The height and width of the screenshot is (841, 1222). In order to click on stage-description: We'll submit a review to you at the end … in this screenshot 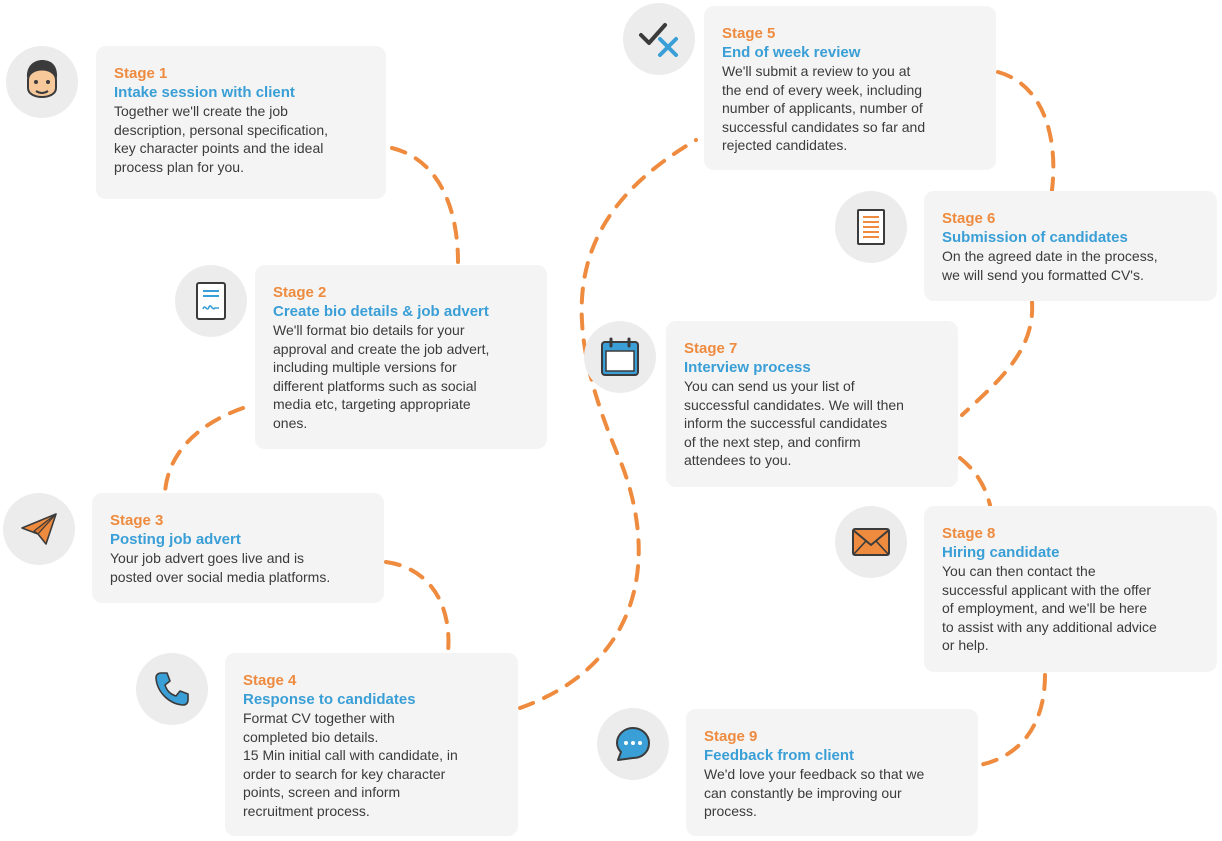, I will do `click(824, 108)`.